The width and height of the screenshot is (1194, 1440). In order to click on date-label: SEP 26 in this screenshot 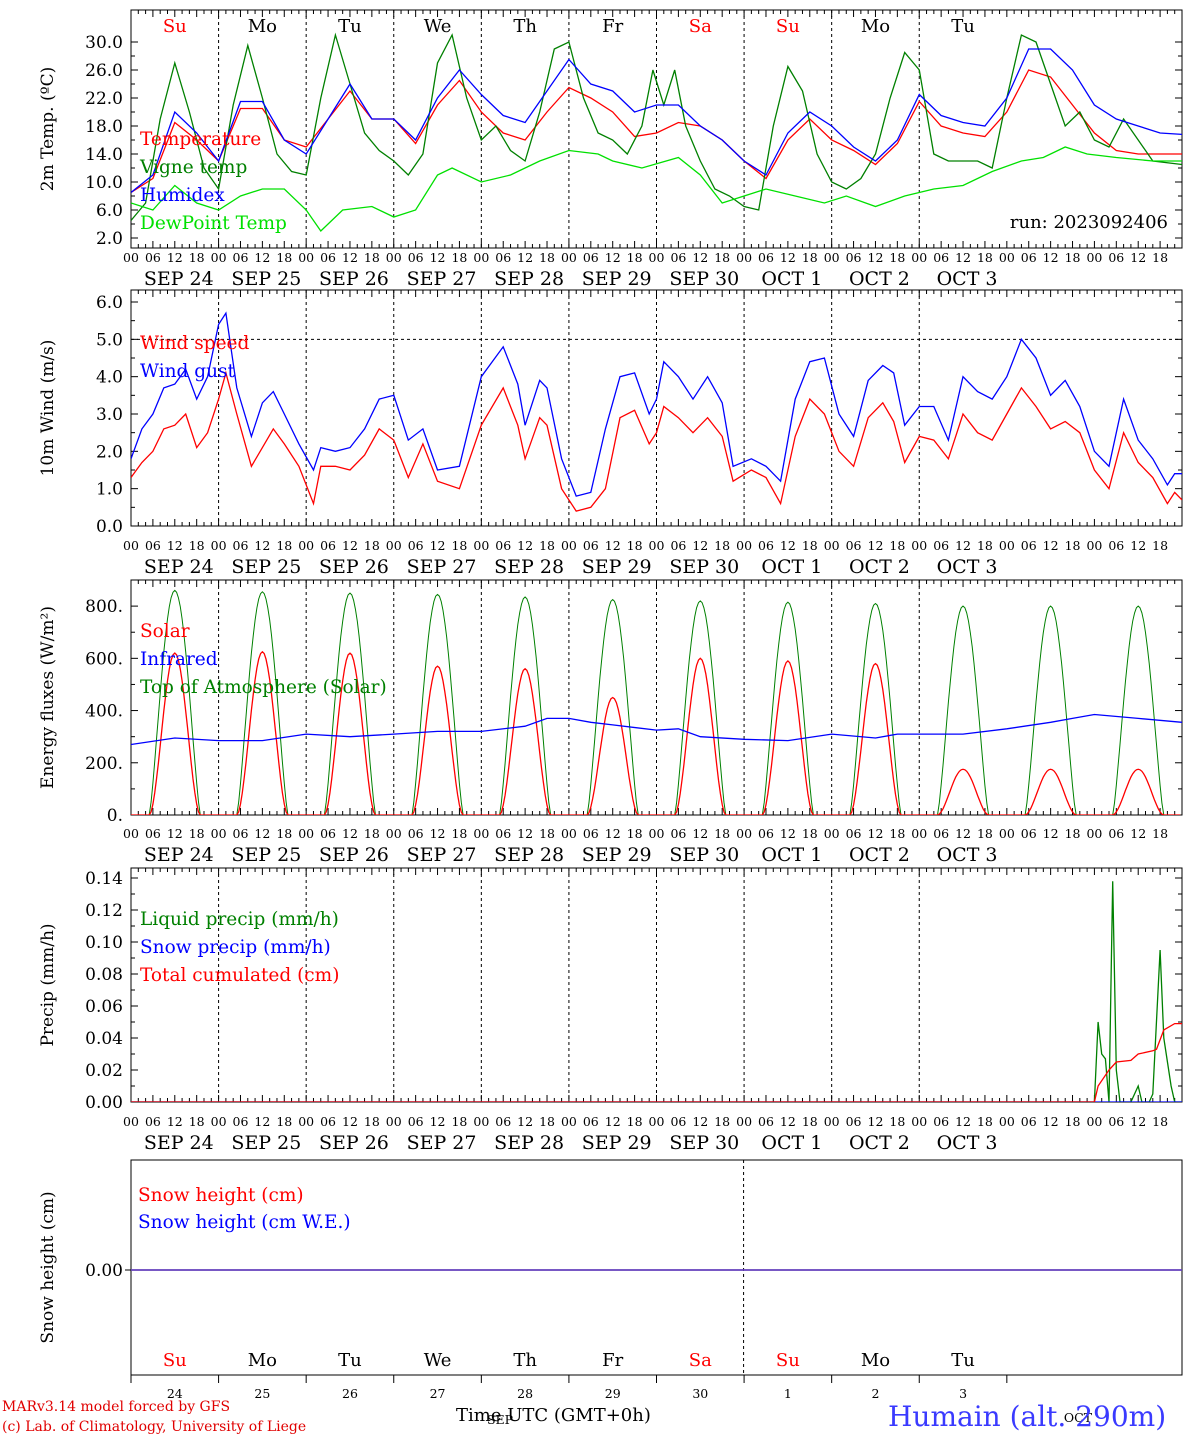, I will do `click(354, 855)`.